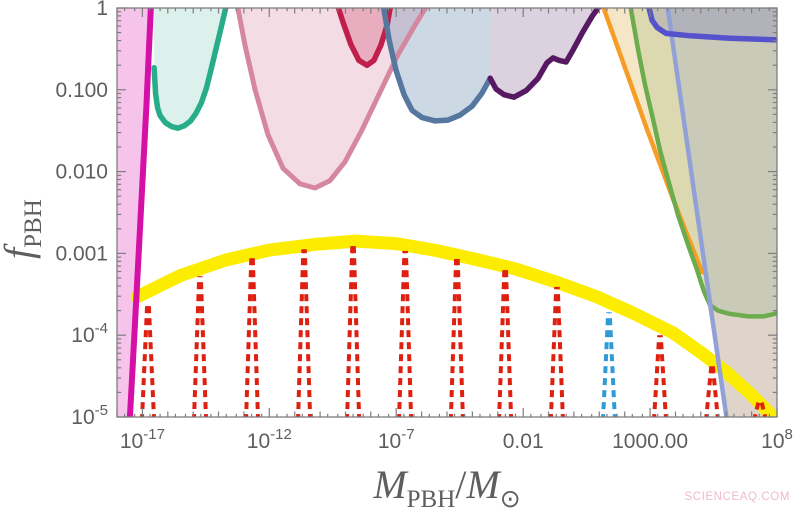  Describe the element at coordinates (777, 439) in the screenshot. I see `x-tick-label: 10⁸` at that location.